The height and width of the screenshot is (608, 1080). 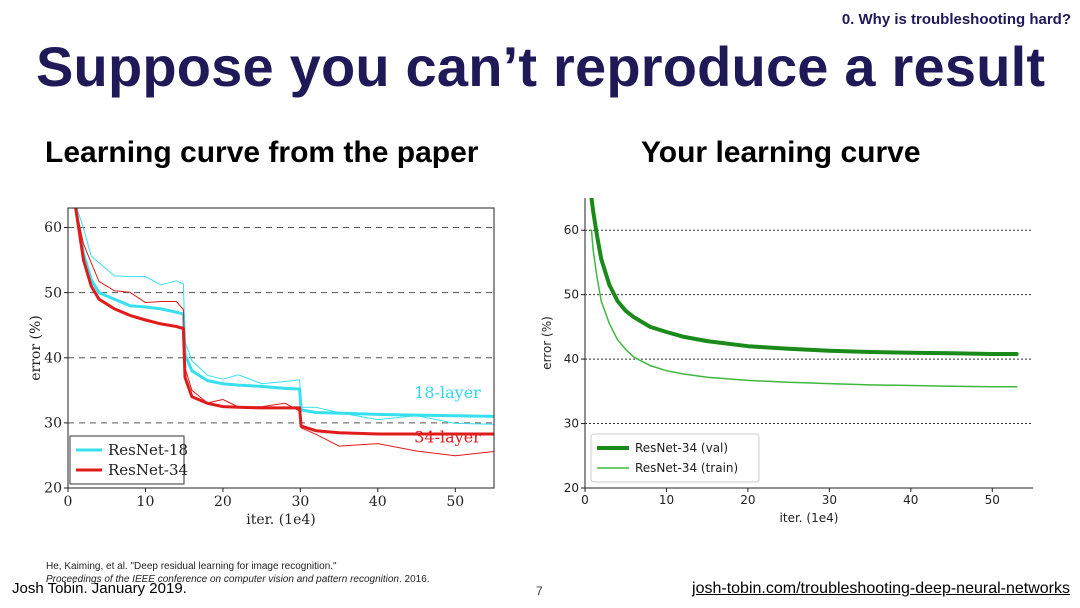 What do you see at coordinates (681, 448) in the screenshot?
I see `legend-label: ResNet-34 (val)` at bounding box center [681, 448].